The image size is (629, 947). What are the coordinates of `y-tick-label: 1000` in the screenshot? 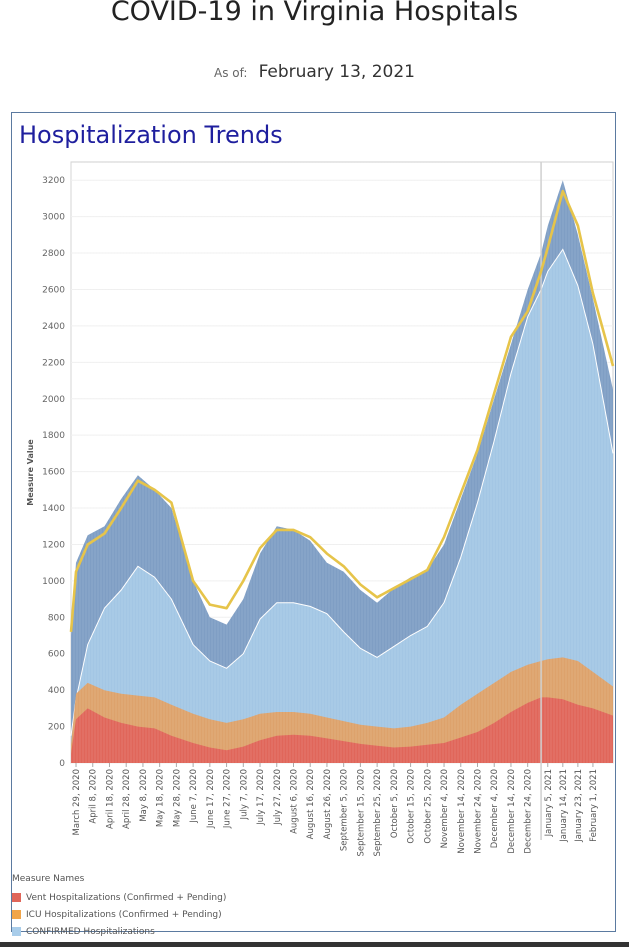 It's located at (53, 582).